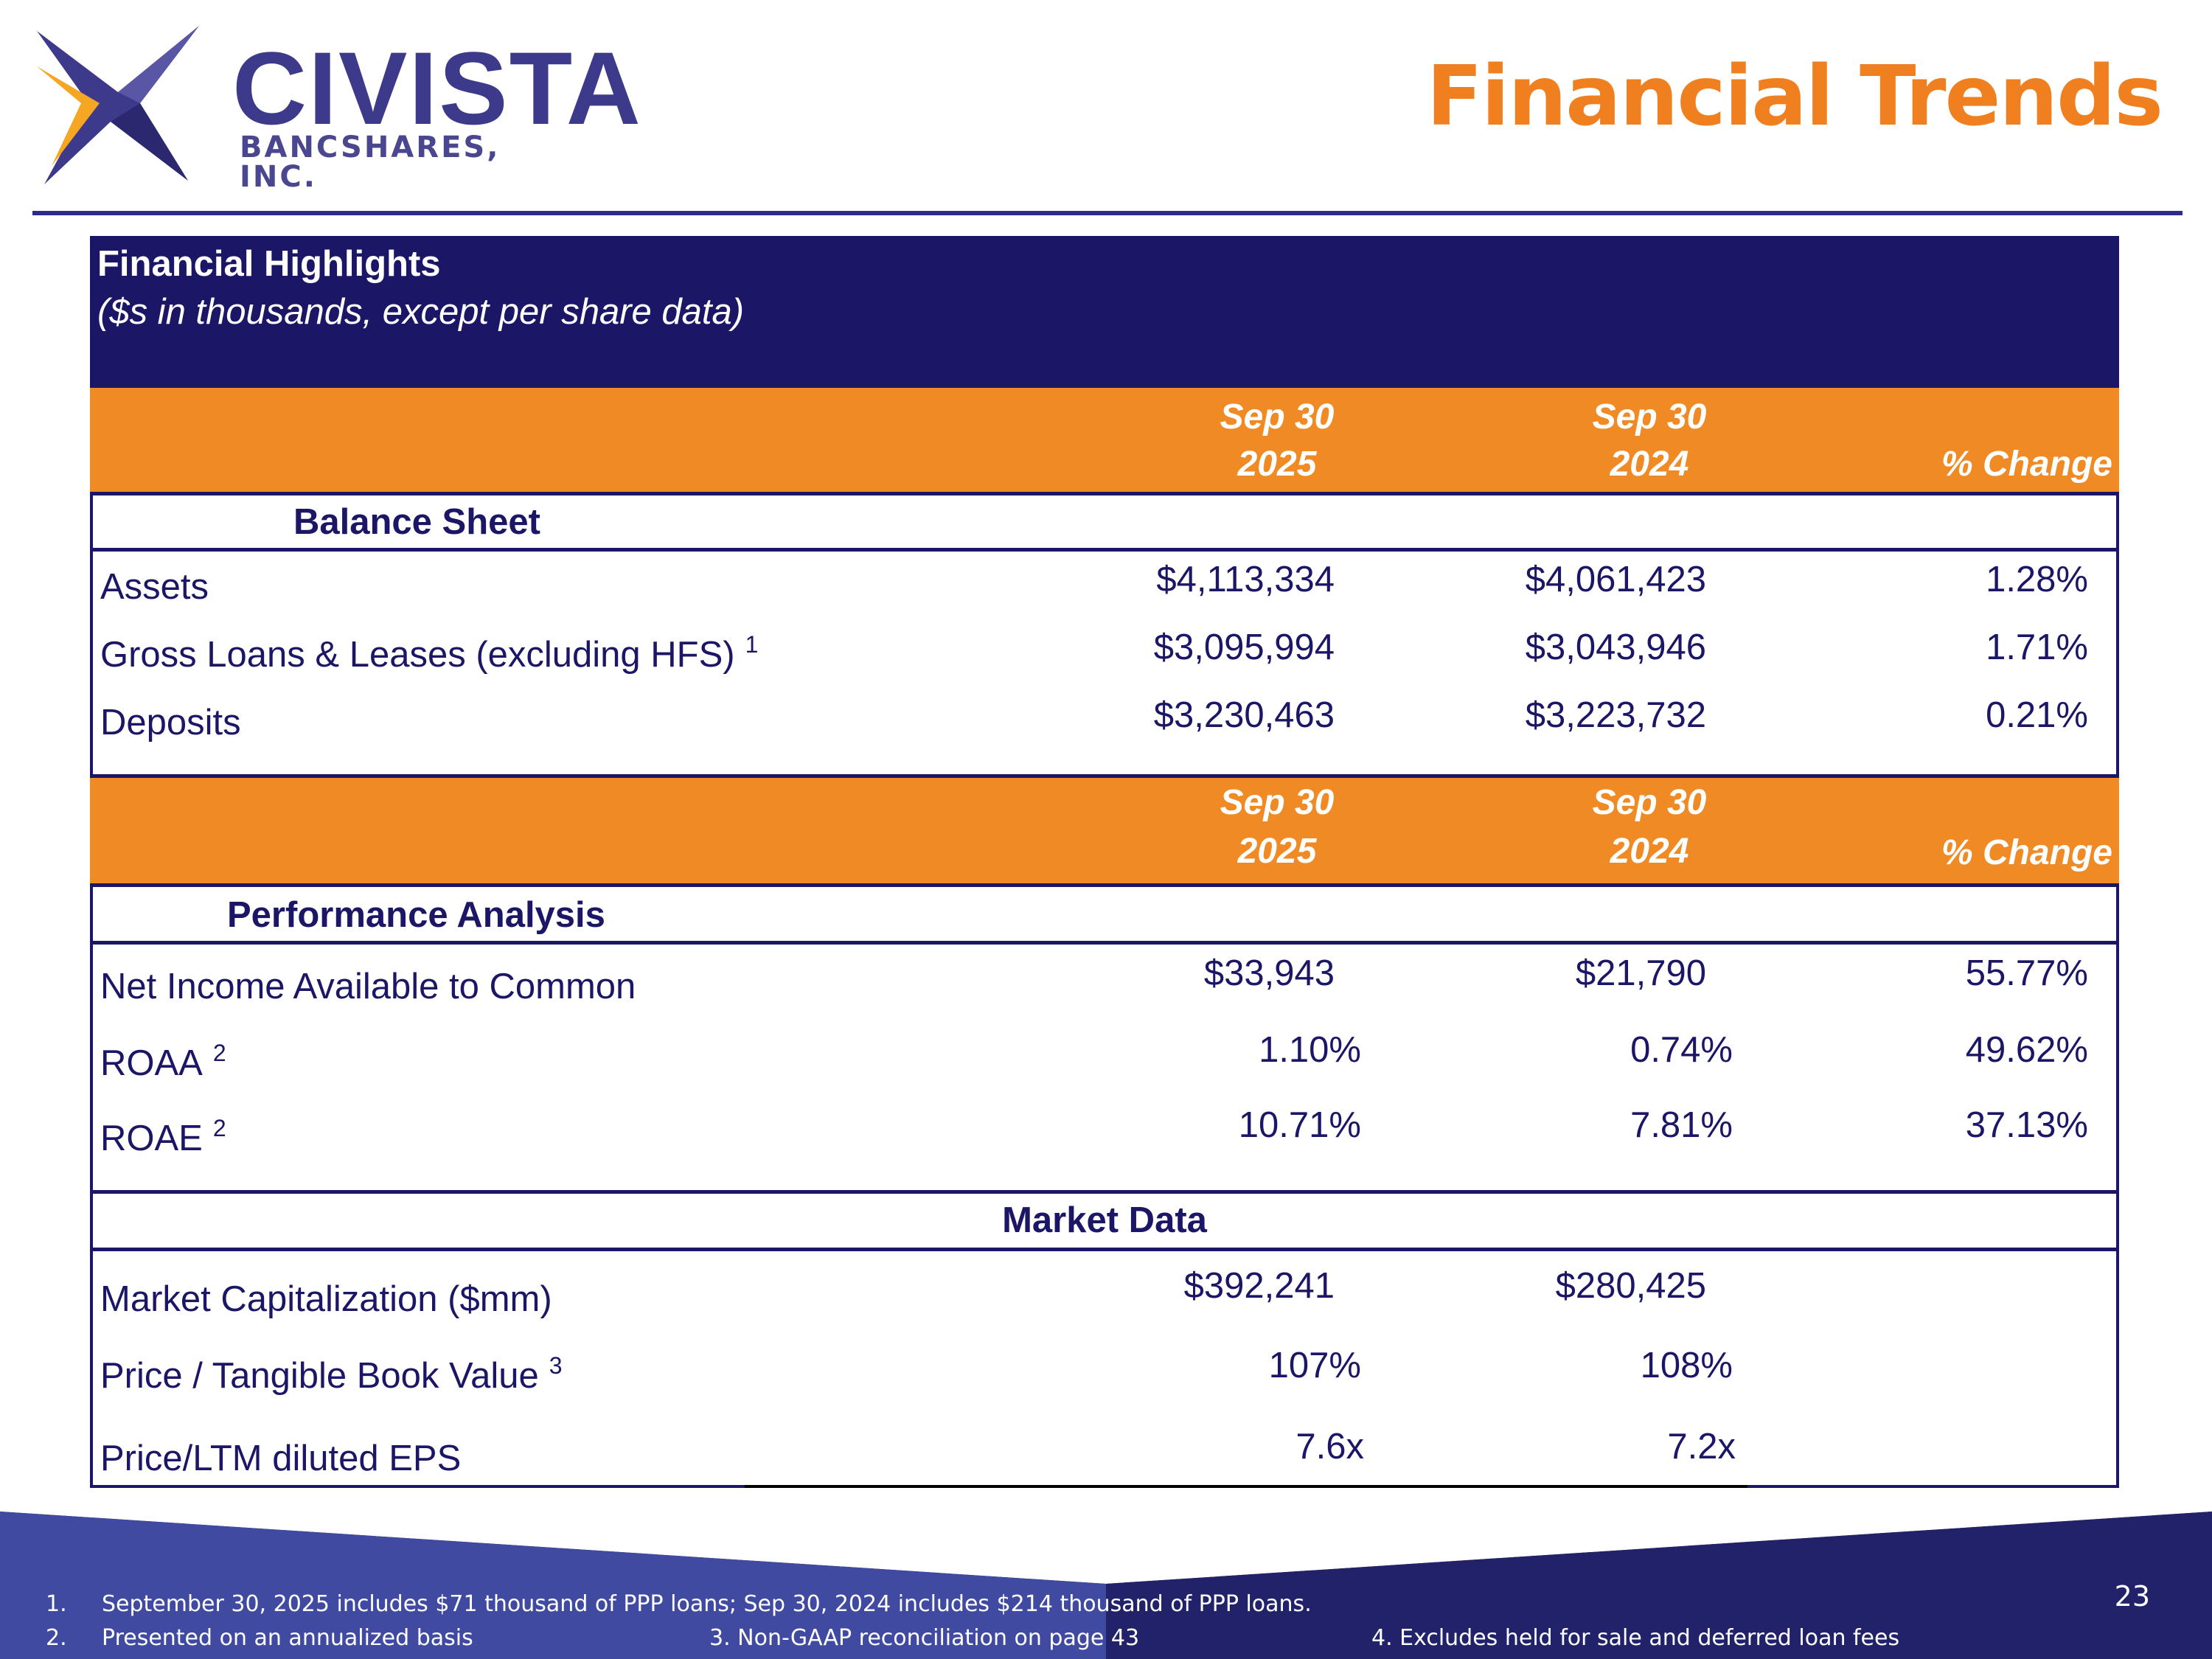 Image resolution: width=2212 pixels, height=1659 pixels. Describe the element at coordinates (416, 915) in the screenshot. I see `section-label: Performance Analysis` at that location.